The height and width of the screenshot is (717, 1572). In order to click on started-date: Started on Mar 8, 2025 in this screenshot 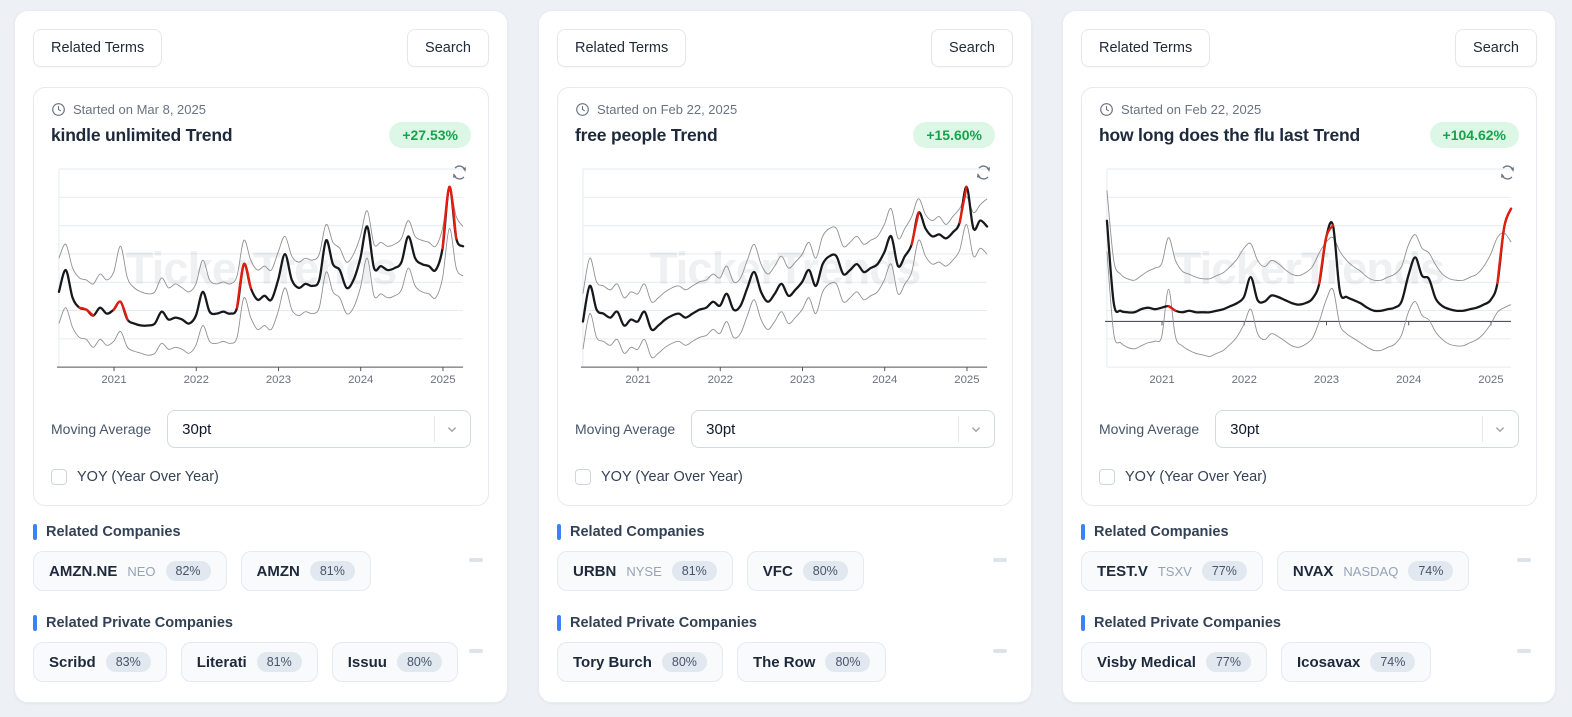, I will do `click(139, 109)`.